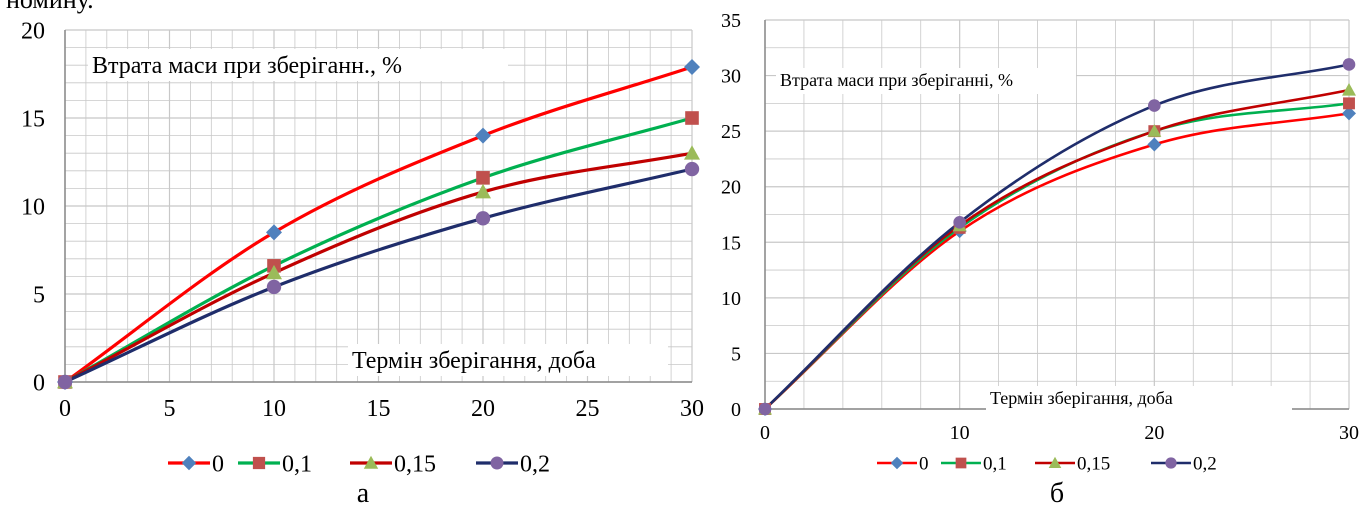 Image resolution: width=1366 pixels, height=510 pixels. Describe the element at coordinates (50, 7) in the screenshot. I see `top-text-fragment: номину.` at that location.